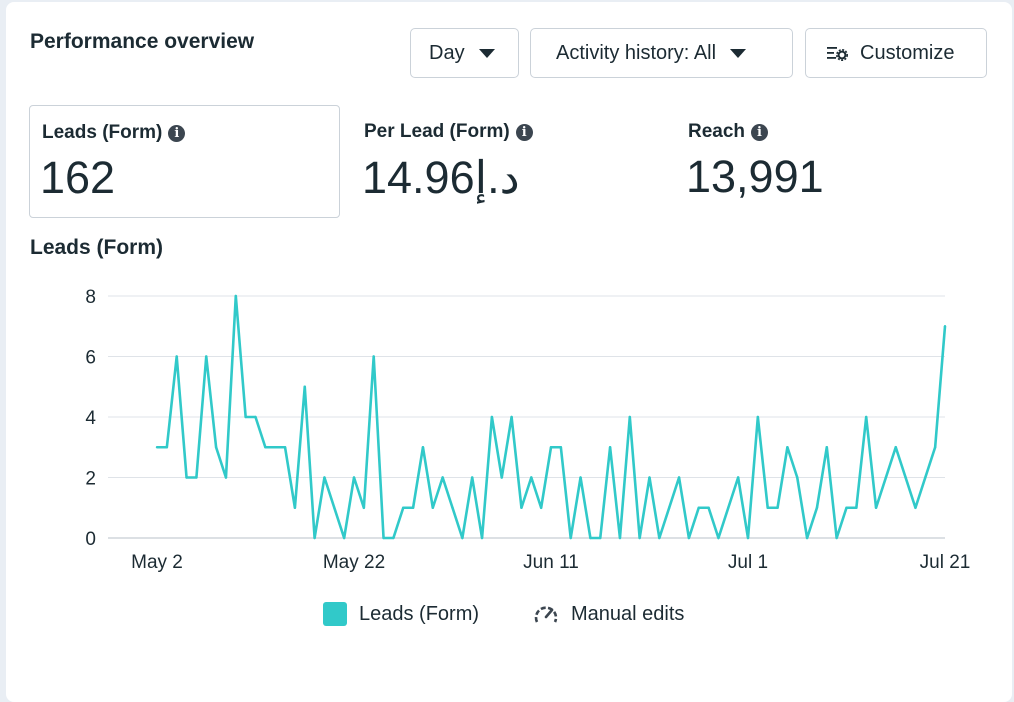 This screenshot has height=702, width=1014. Describe the element at coordinates (755, 176) in the screenshot. I see `metric-value: 13,991` at that location.